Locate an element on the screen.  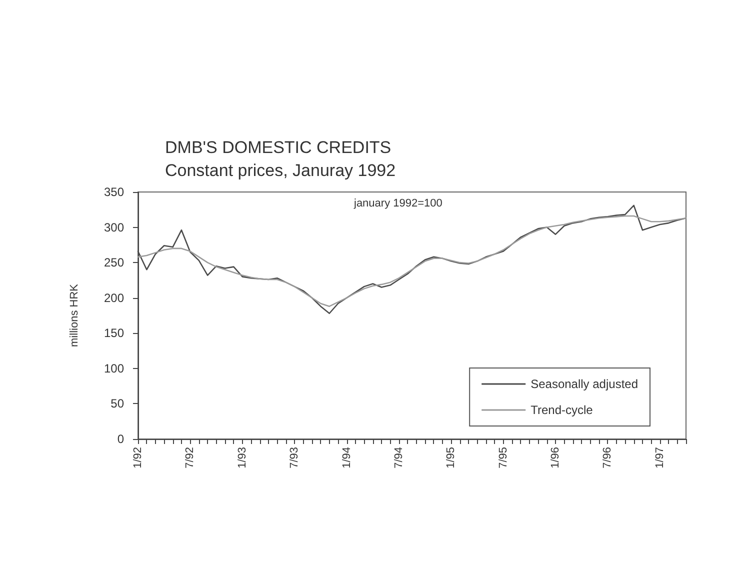
chart-subtitle: Constant prices, Januray 1992 is located at coordinates (280, 170).